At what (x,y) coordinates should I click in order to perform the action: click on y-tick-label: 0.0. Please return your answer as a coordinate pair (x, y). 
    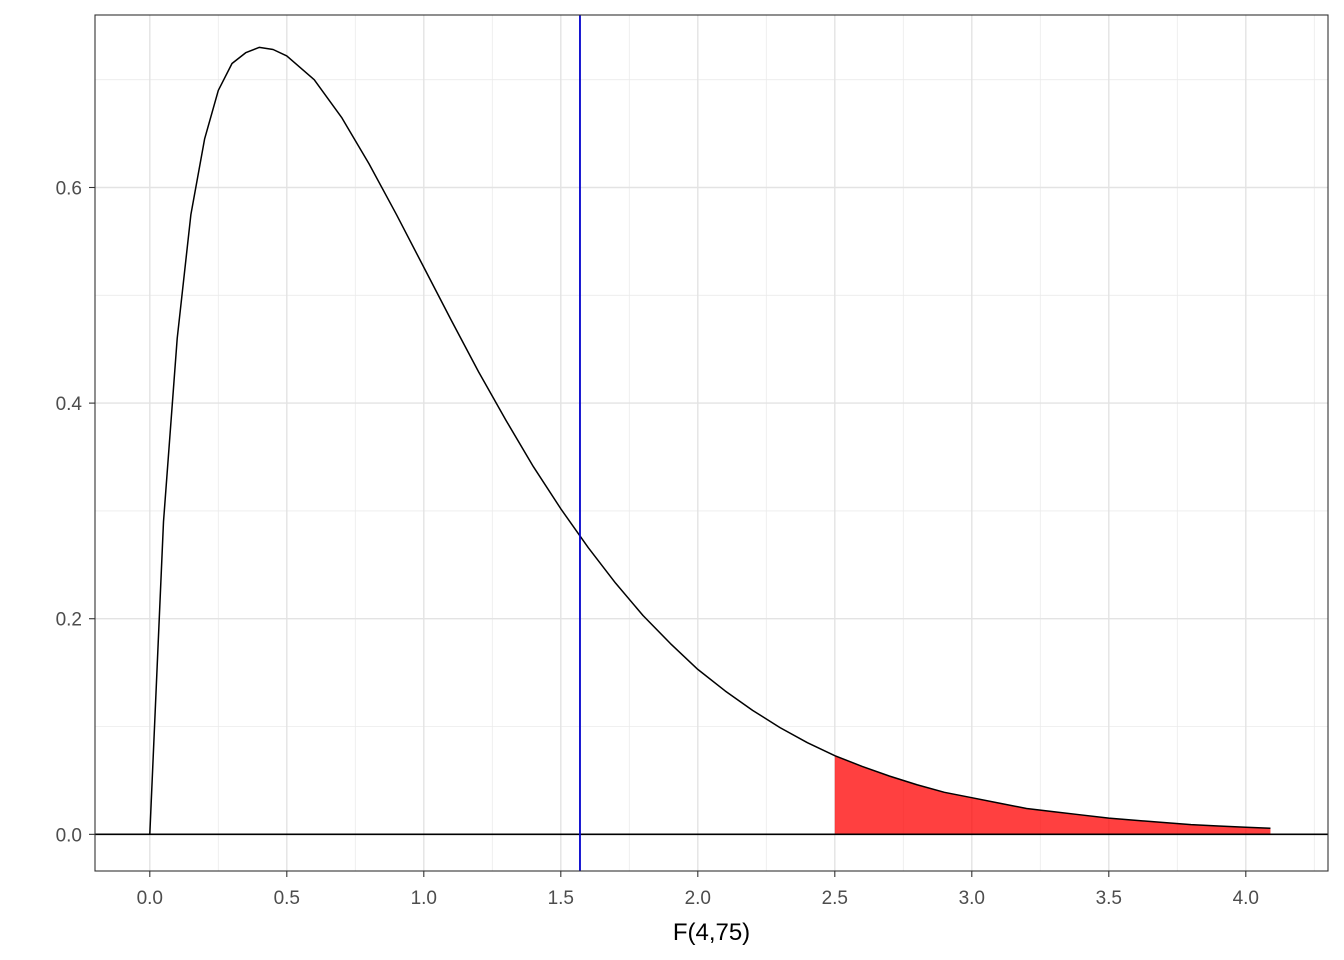
    Looking at the image, I should click on (69, 835).